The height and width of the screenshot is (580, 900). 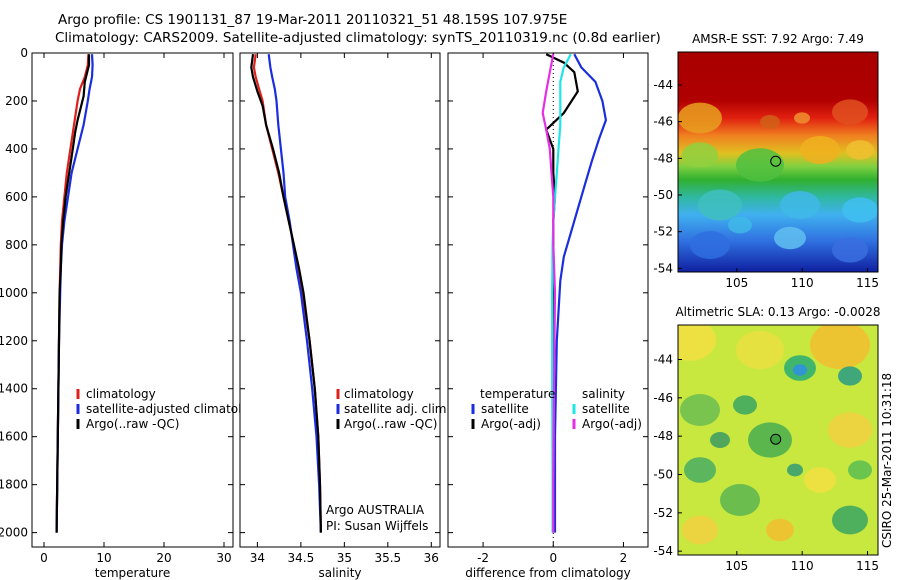 I want to click on x-tick-label: -2, so click(x=483, y=558).